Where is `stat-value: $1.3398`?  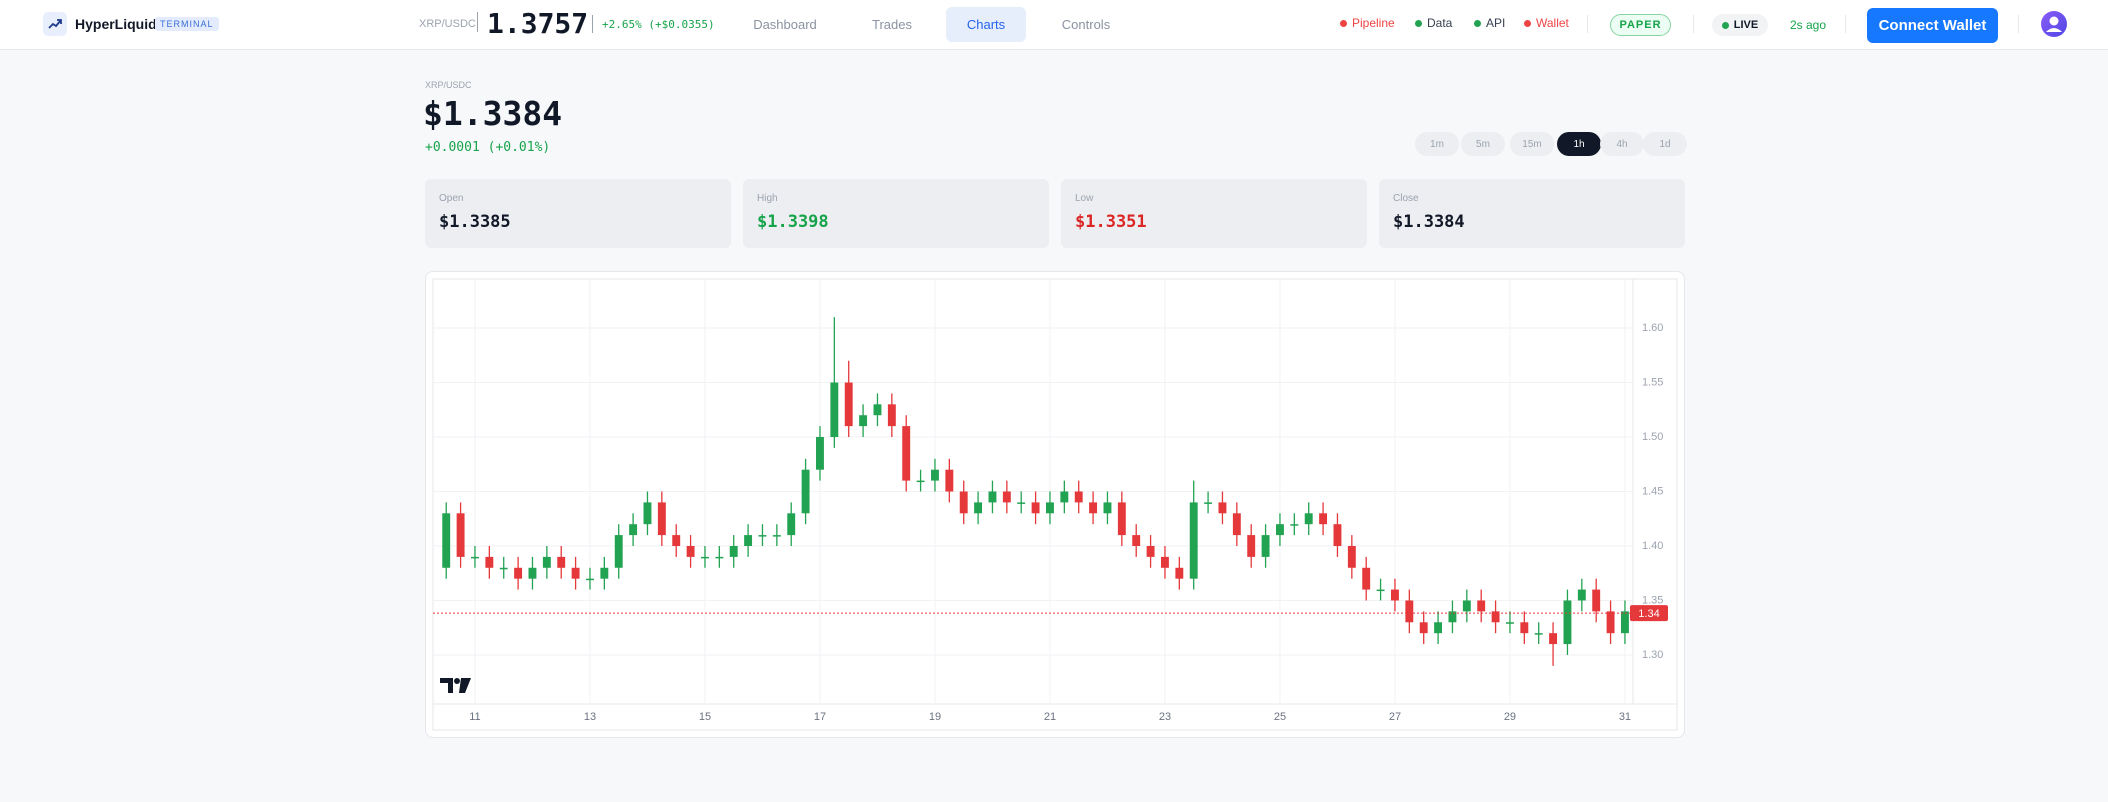 stat-value: $1.3398 is located at coordinates (793, 222).